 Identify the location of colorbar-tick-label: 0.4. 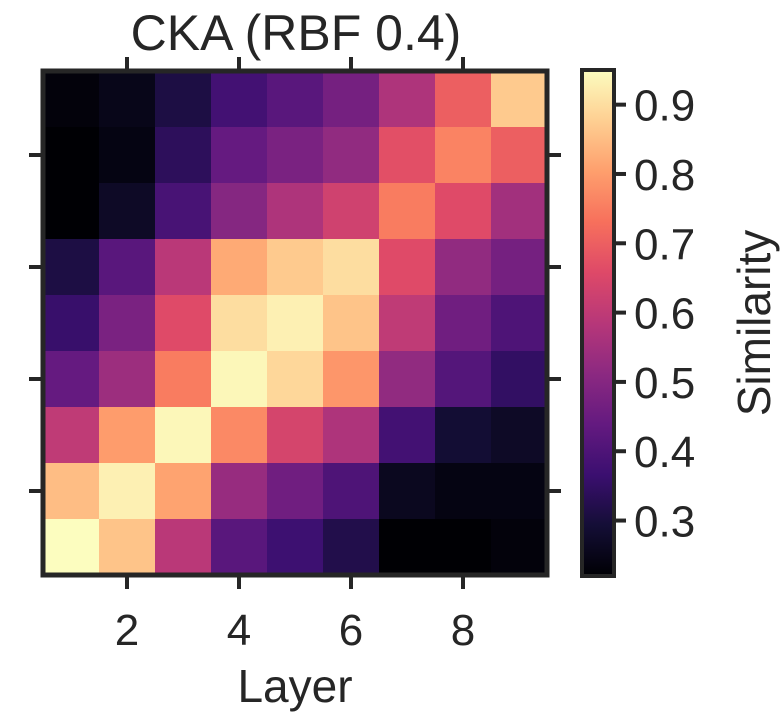
(664, 452).